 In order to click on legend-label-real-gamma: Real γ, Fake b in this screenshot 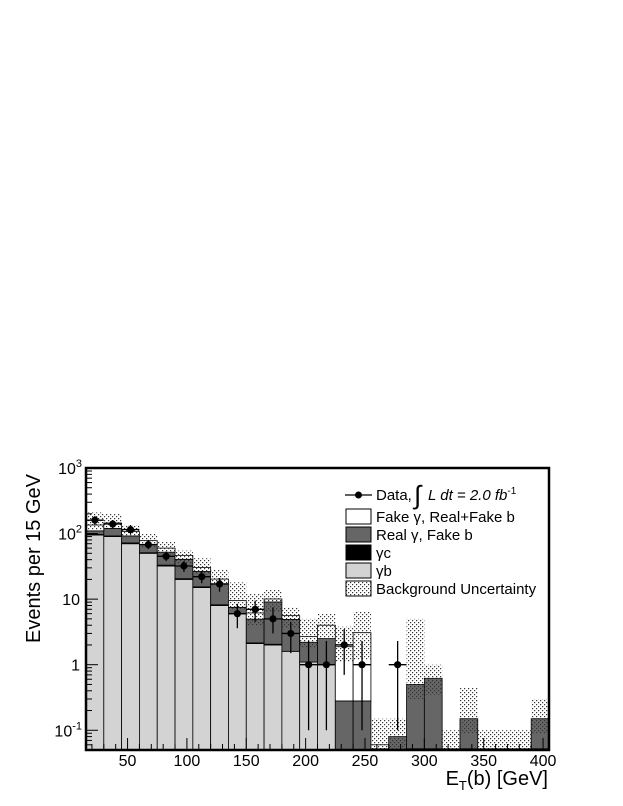, I will do `click(424, 535)`.